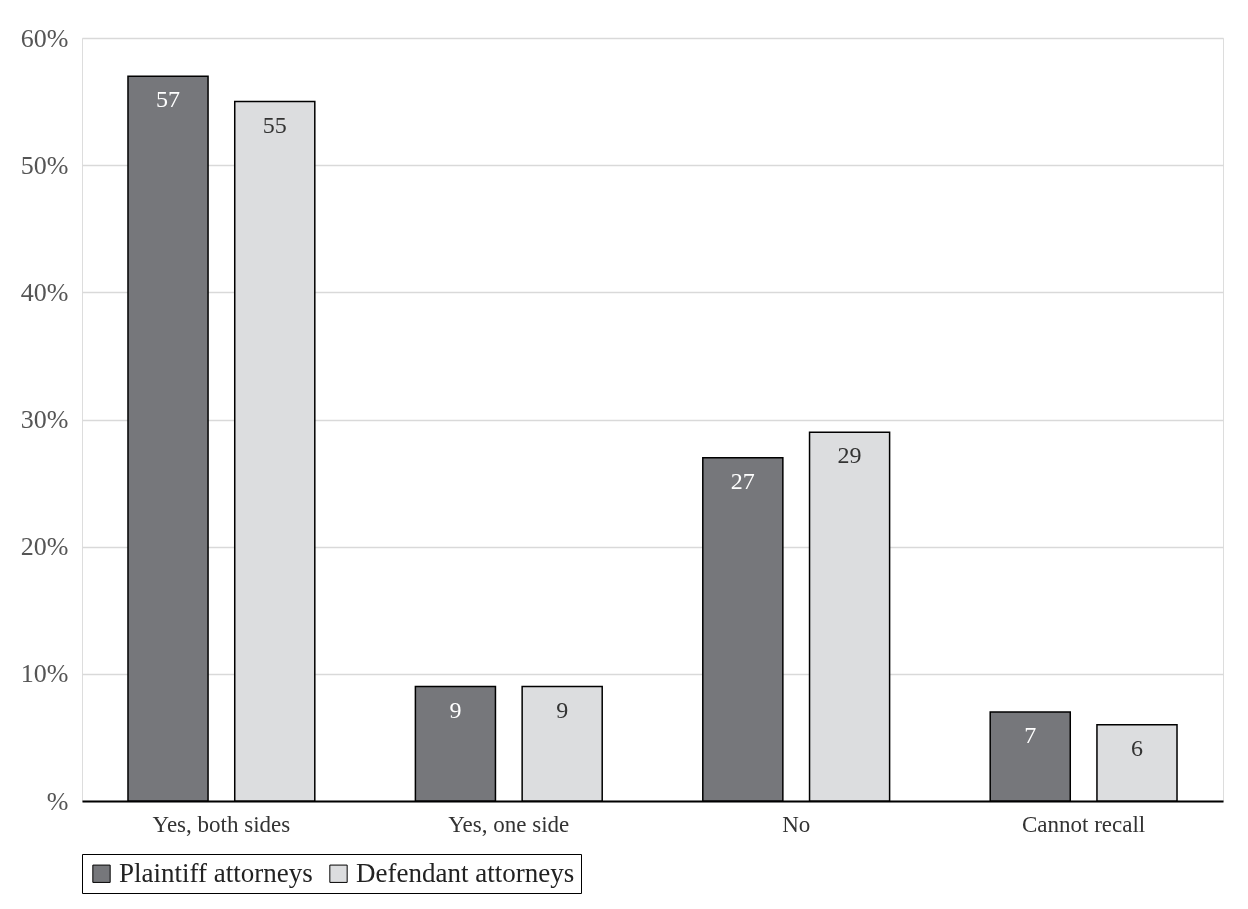 This screenshot has width=1248, height=909. What do you see at coordinates (44, 38) in the screenshot?
I see `y-tick-label: 60%` at bounding box center [44, 38].